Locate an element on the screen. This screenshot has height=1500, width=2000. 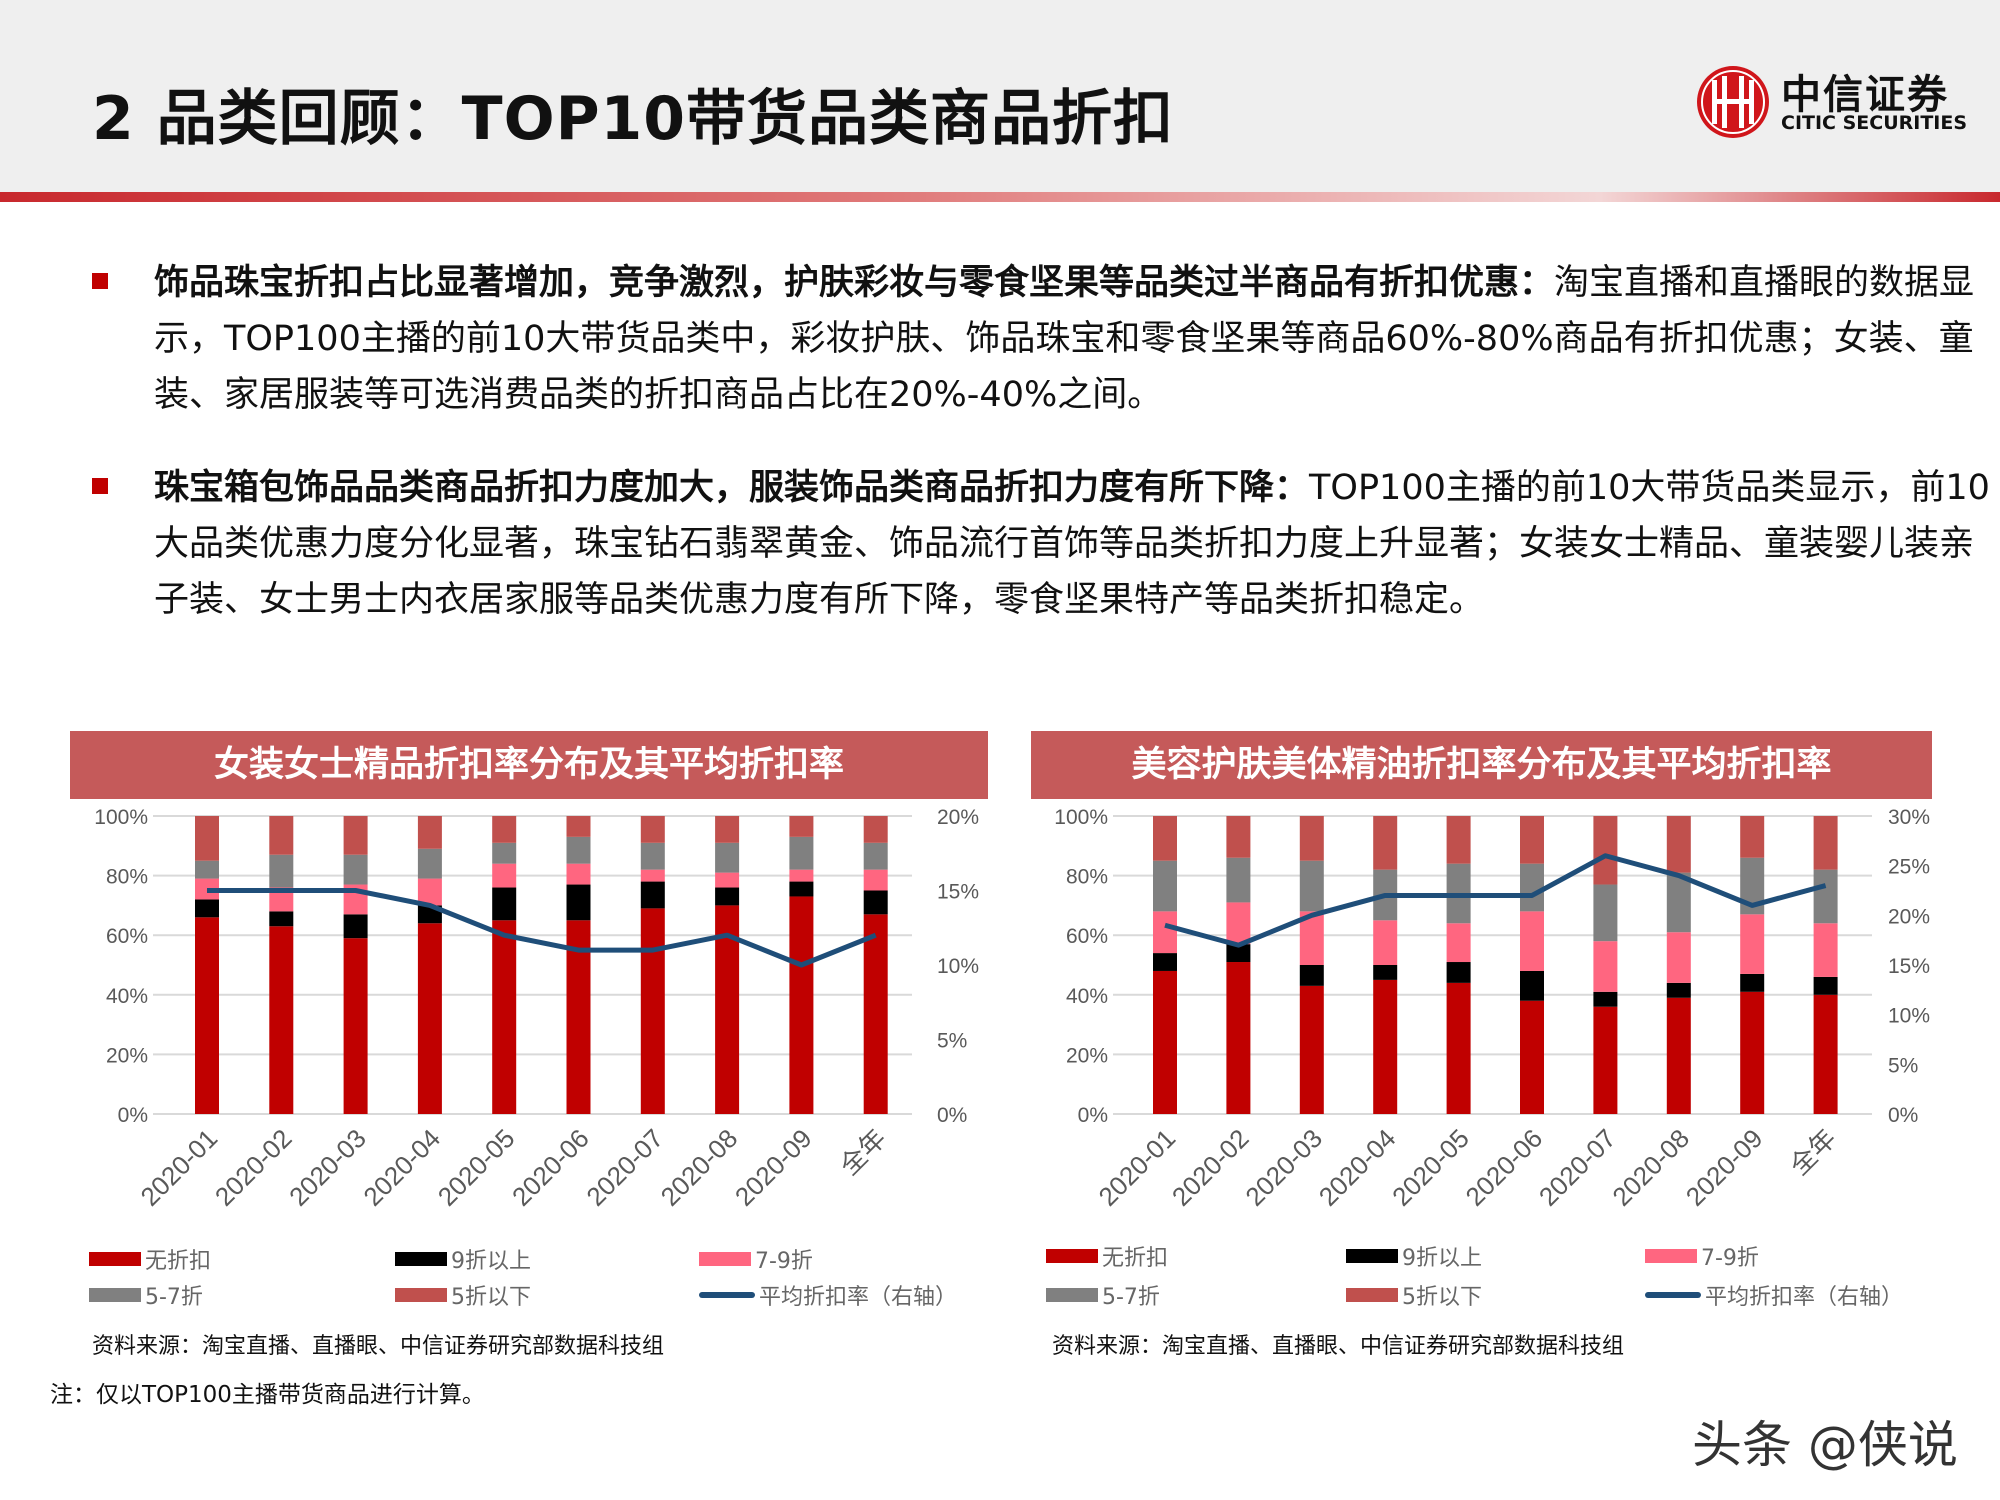
bullet-heading: 饰品珠宝折扣占比显著增加，竞争激烈，护肤彩妆与零食坚果等品类过半商品有折扣优惠： is located at coordinates (854, 283).